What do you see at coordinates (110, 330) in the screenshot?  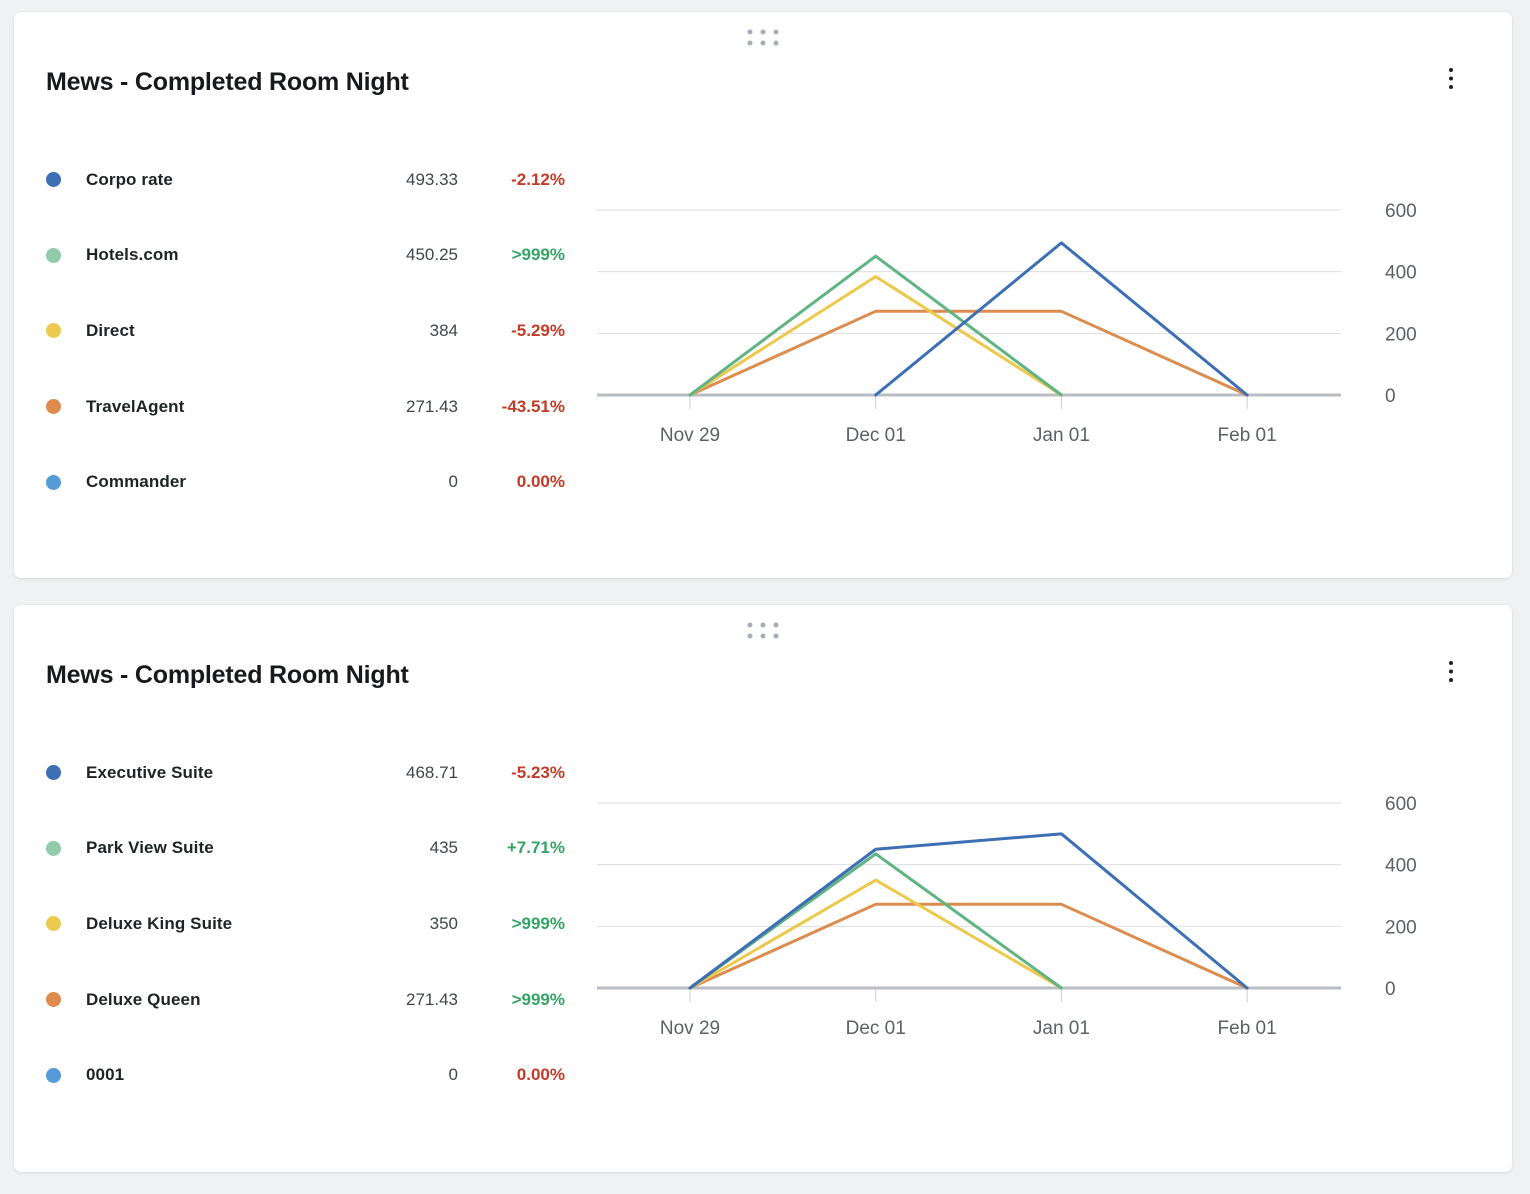 I see `series-label: Direct` at bounding box center [110, 330].